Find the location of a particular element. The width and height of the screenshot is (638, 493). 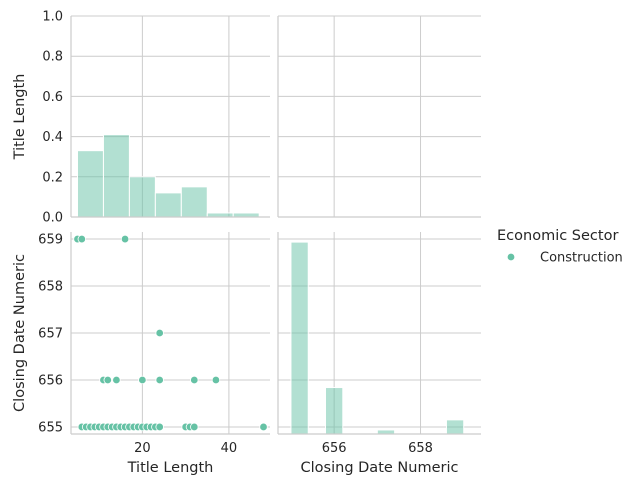

legend-marker is located at coordinates (511, 257).